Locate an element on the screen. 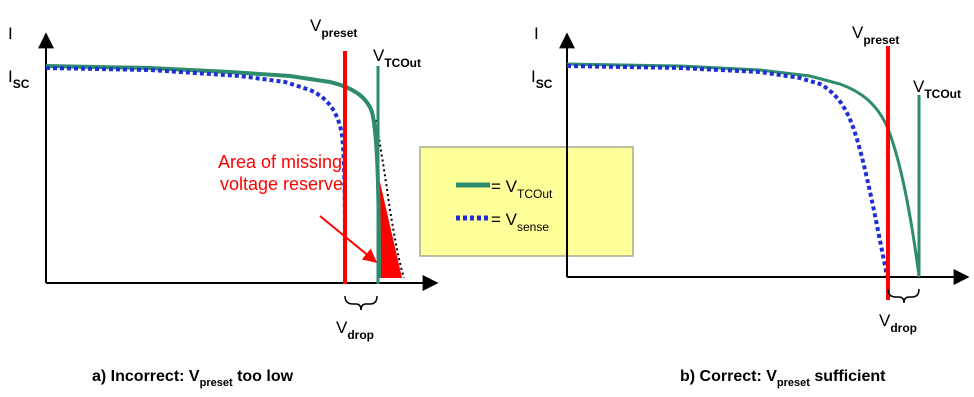  legend: = VTCOut = Vsense is located at coordinates (526, 201).